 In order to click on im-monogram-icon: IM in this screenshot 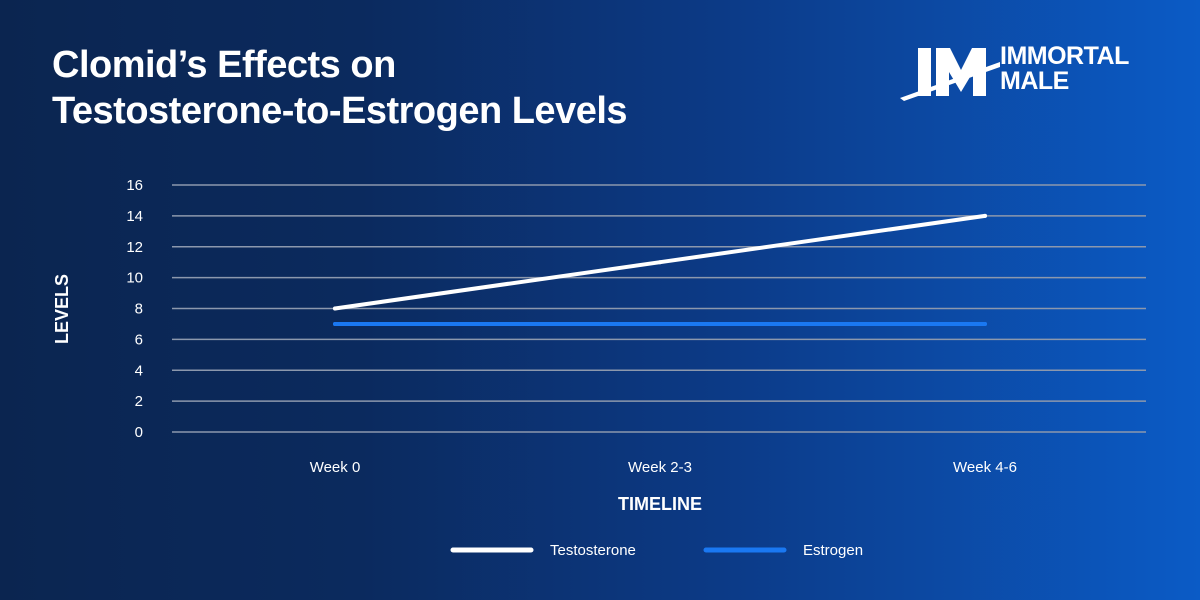, I will do `click(950, 74)`.